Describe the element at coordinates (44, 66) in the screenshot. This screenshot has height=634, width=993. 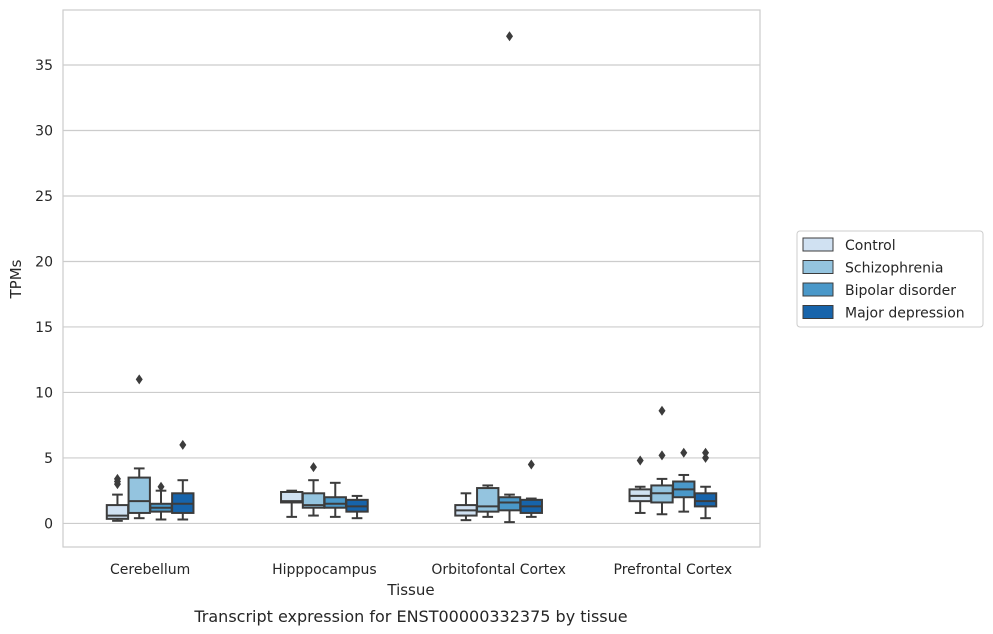
I see `y-tick-label: 35` at that location.